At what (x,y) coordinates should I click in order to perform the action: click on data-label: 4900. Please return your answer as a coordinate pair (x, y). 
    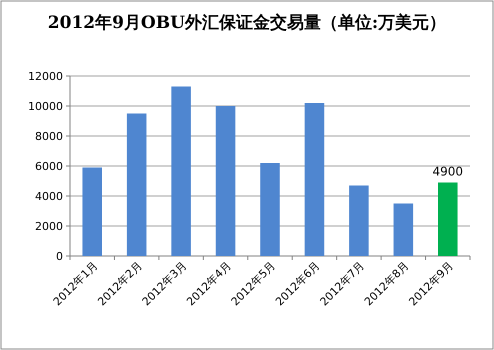
    Looking at the image, I should click on (448, 171).